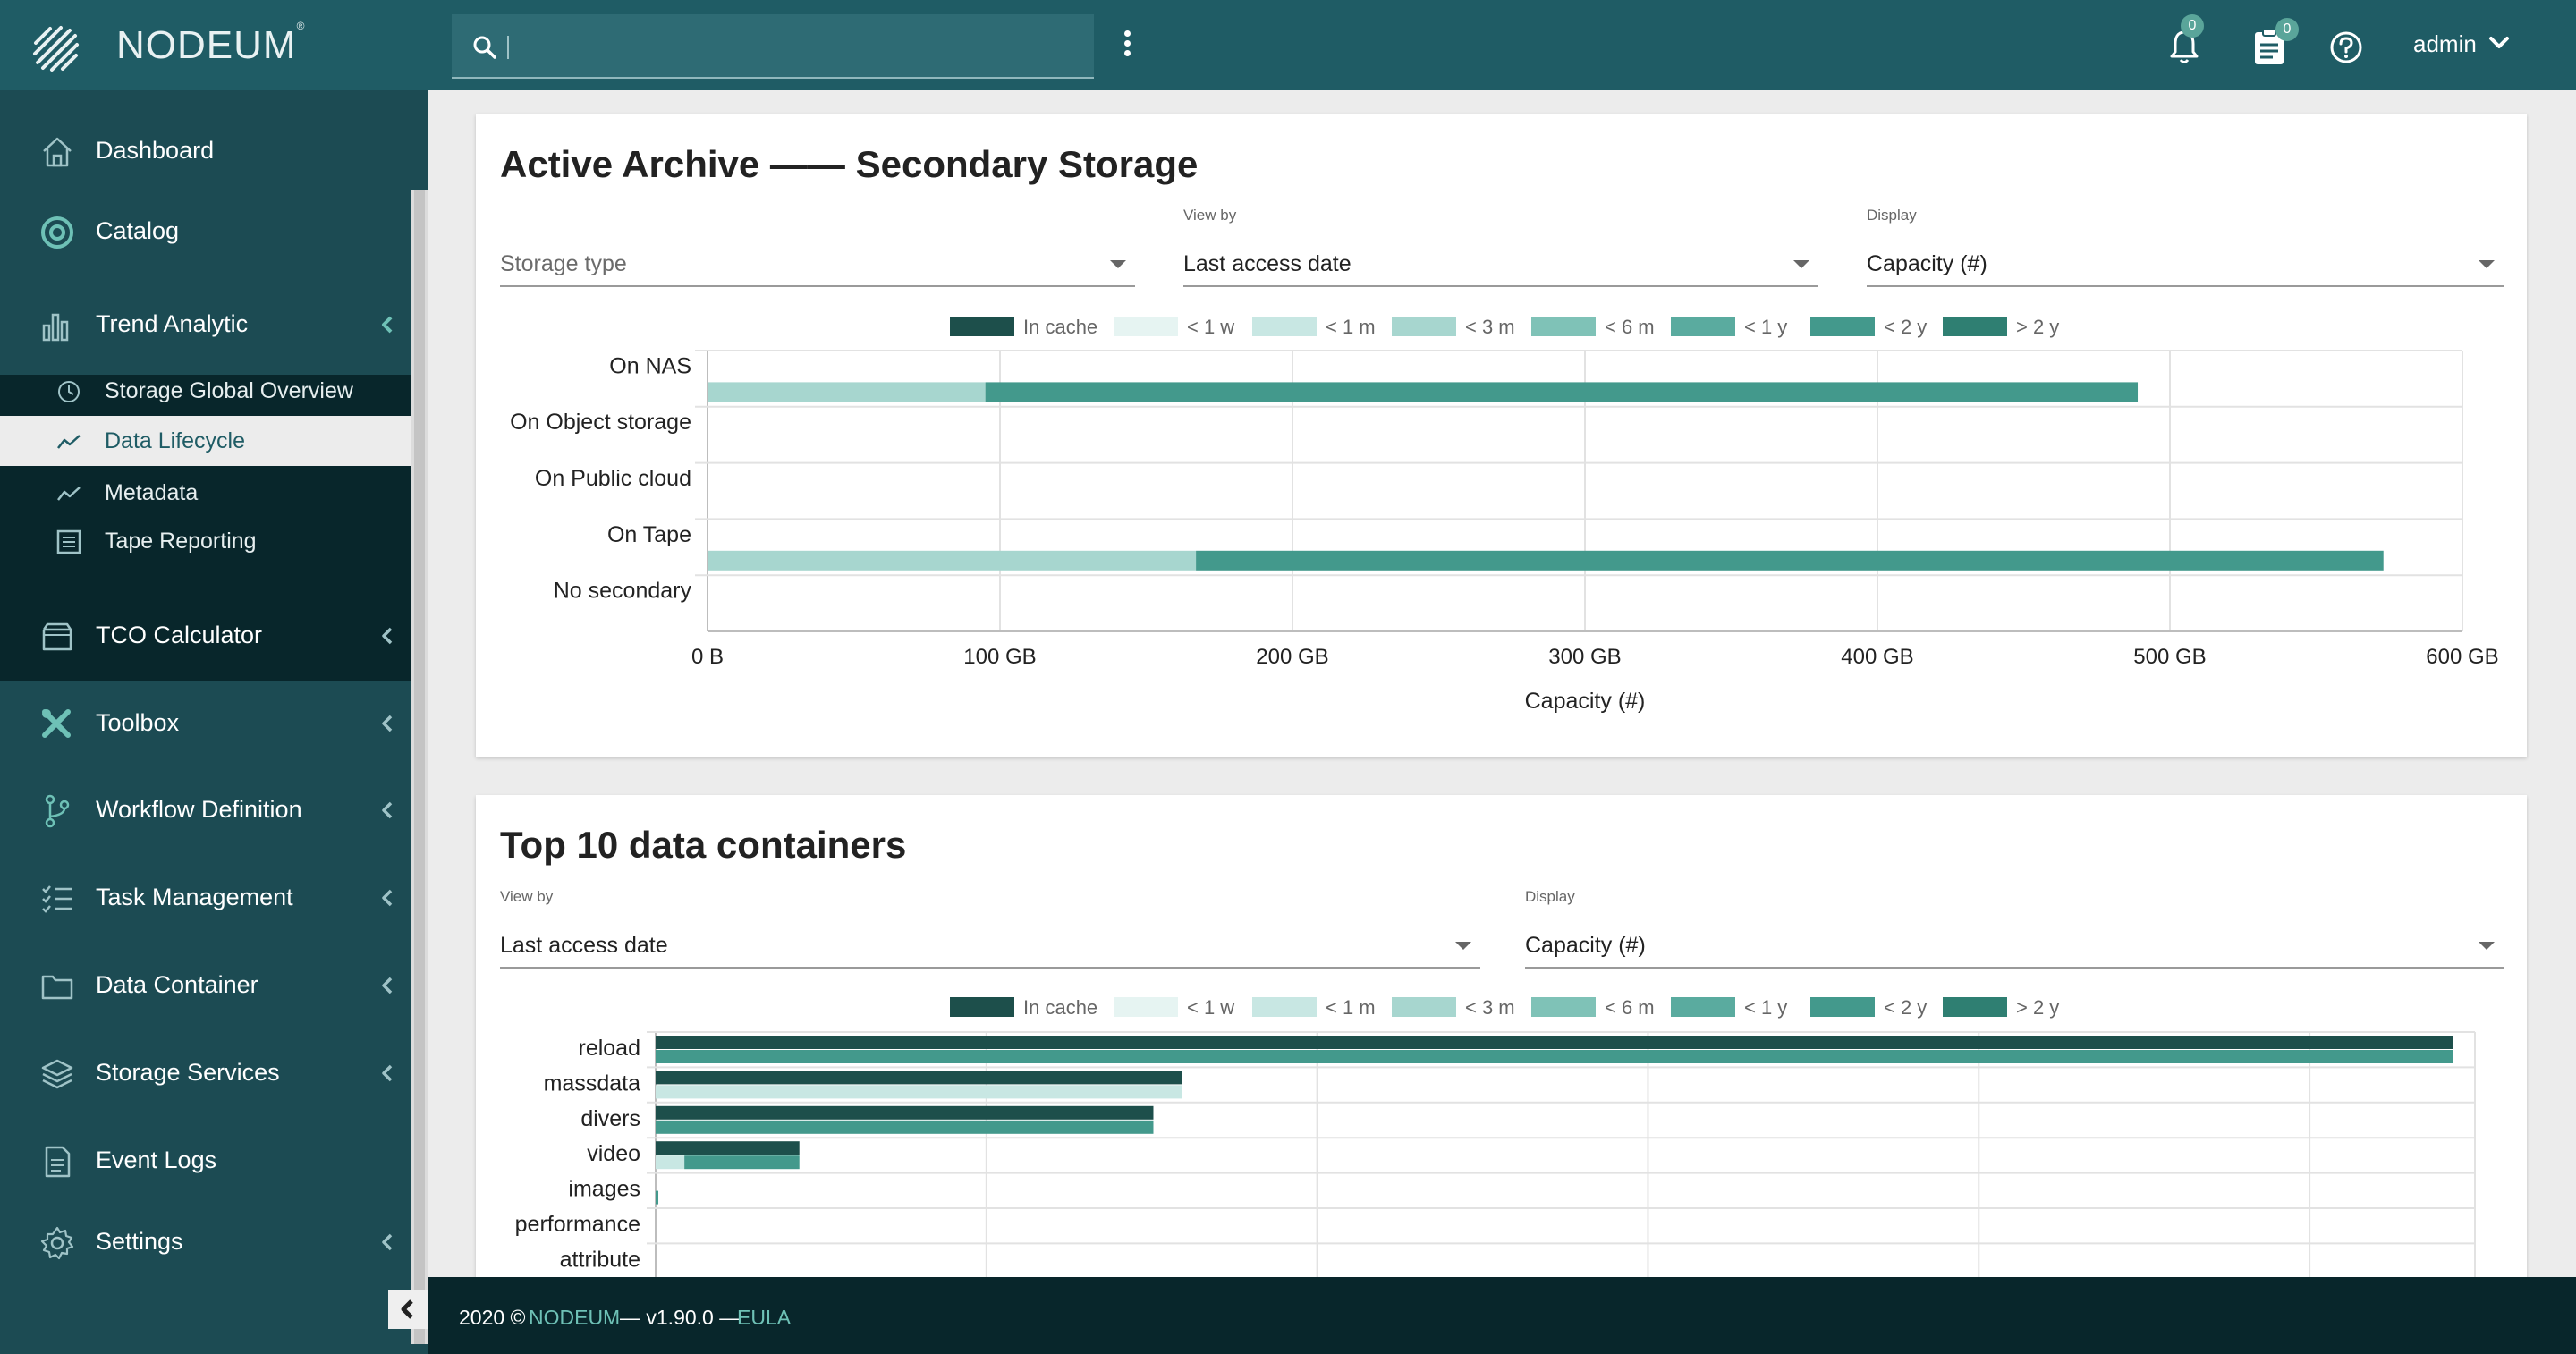  I want to click on category-label: massdata, so click(592, 1083).